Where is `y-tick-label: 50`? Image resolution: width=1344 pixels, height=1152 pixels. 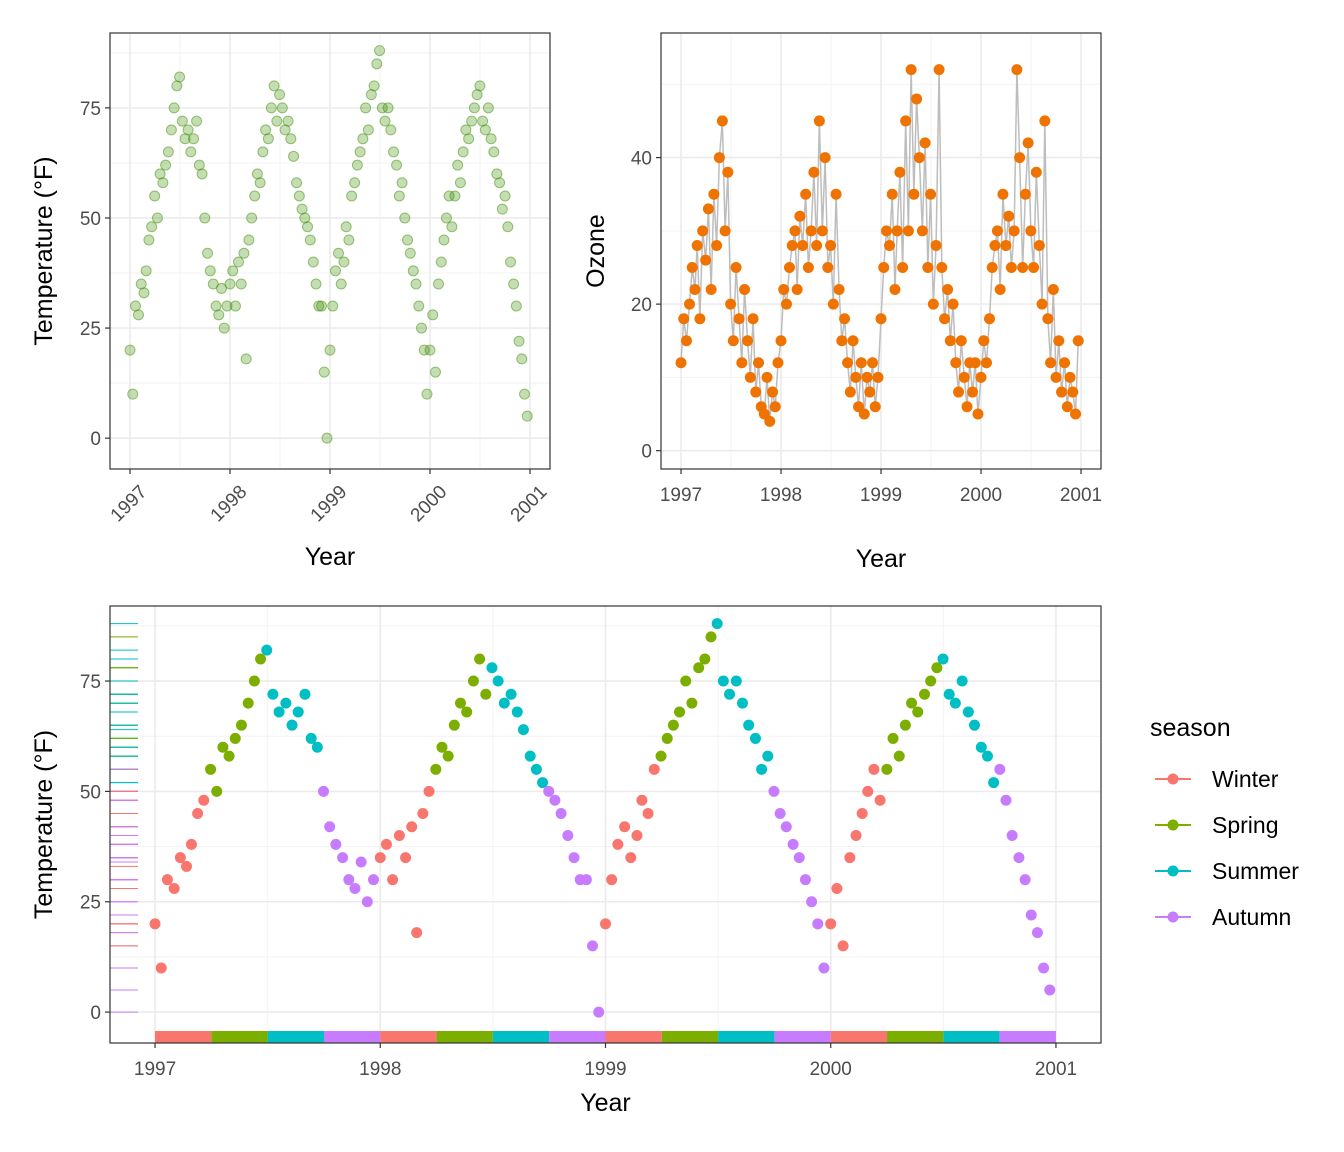
y-tick-label: 50 is located at coordinates (90, 219).